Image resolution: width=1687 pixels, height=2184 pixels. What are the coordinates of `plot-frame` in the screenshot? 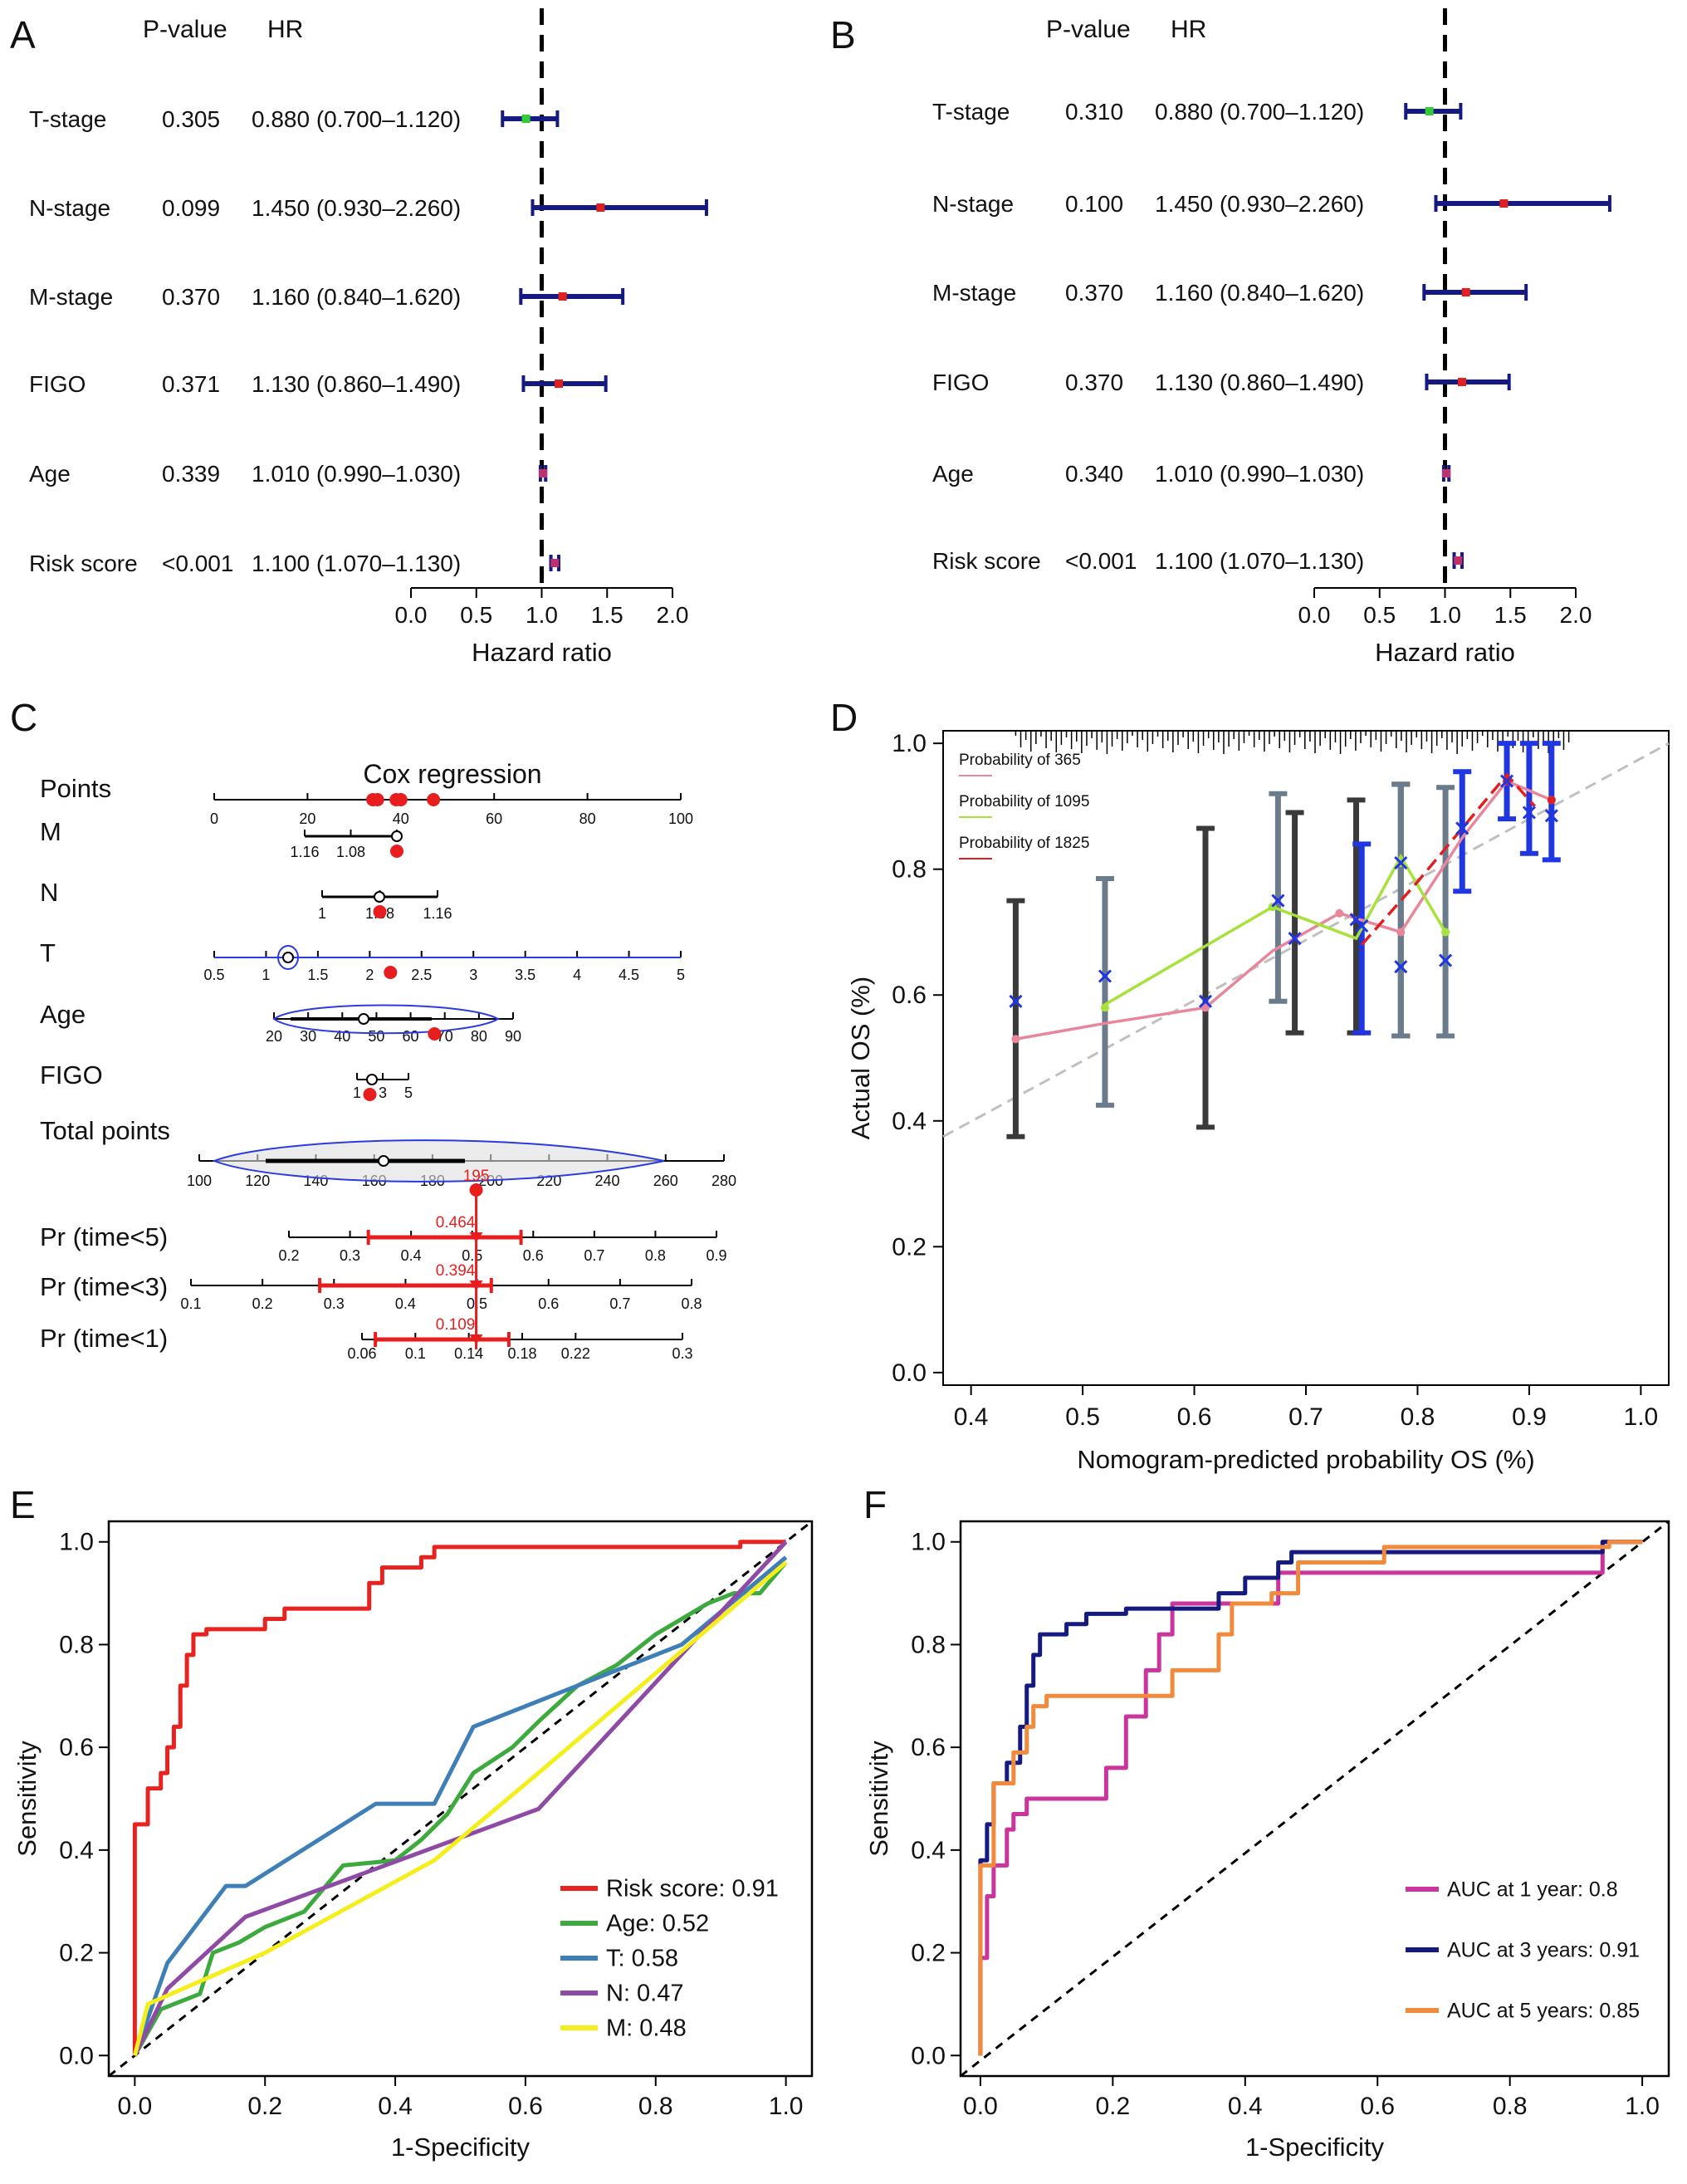 It's located at (1314, 1799).